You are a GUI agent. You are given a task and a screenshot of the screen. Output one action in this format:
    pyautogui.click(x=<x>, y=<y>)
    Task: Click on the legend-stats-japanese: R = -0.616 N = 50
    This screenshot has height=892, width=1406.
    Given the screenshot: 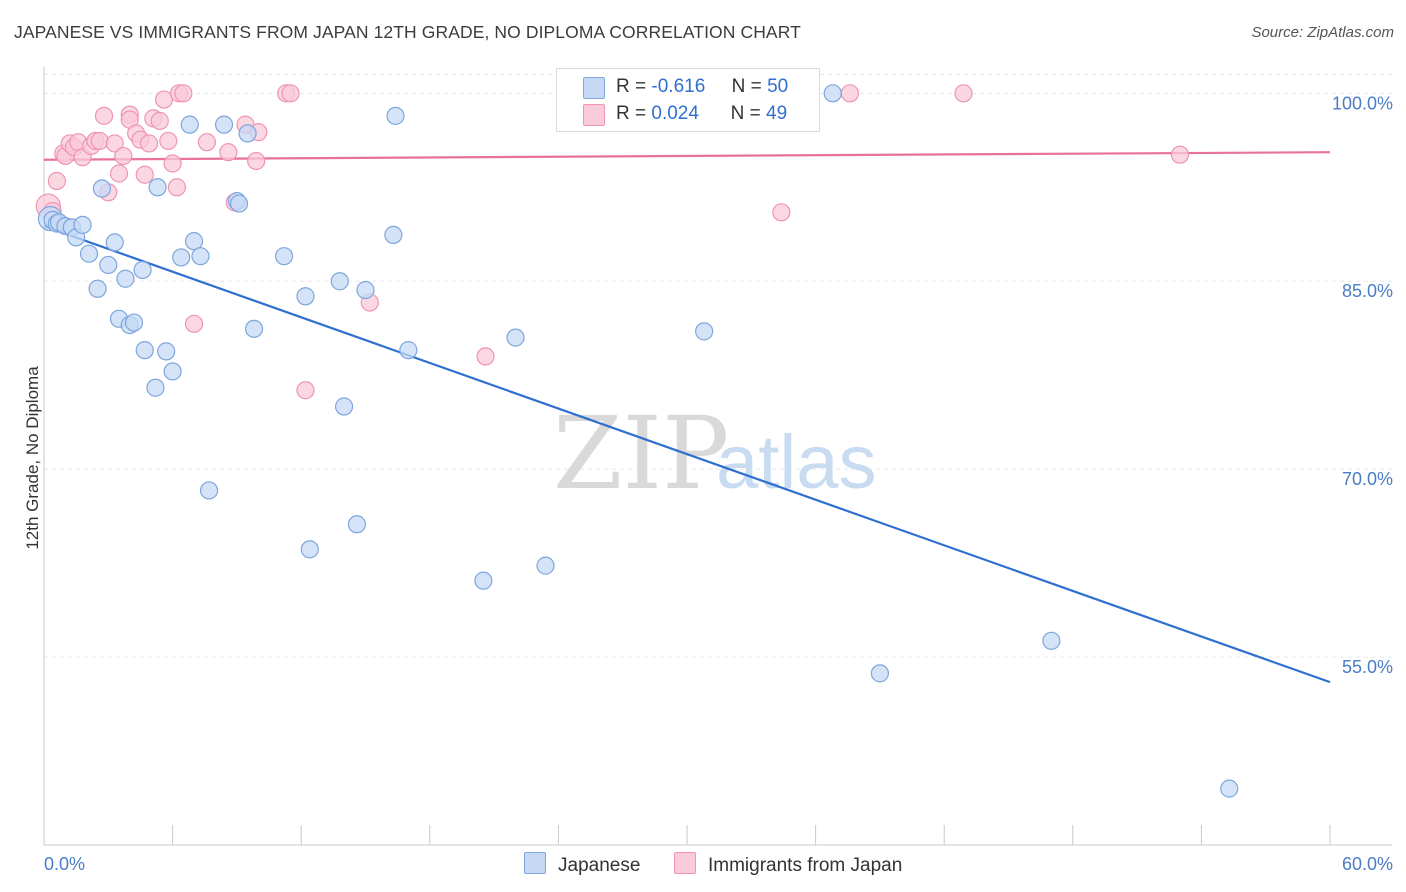 What is the action you would take?
    pyautogui.click(x=702, y=87)
    